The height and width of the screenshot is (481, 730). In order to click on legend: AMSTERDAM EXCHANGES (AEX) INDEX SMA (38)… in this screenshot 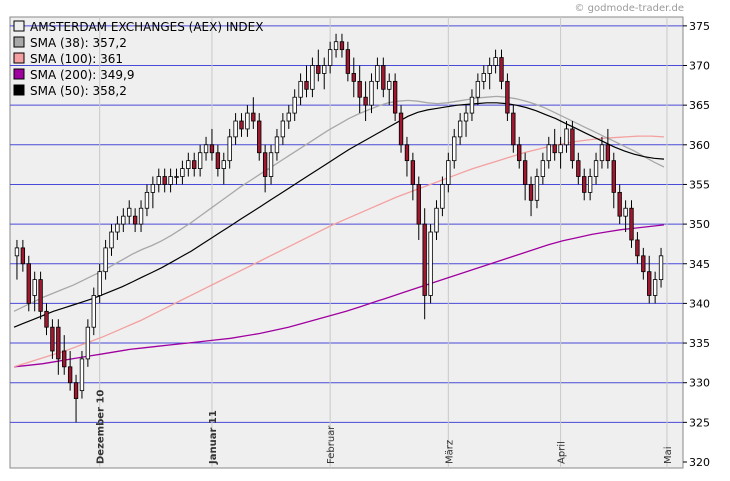, I will do `click(138, 59)`.